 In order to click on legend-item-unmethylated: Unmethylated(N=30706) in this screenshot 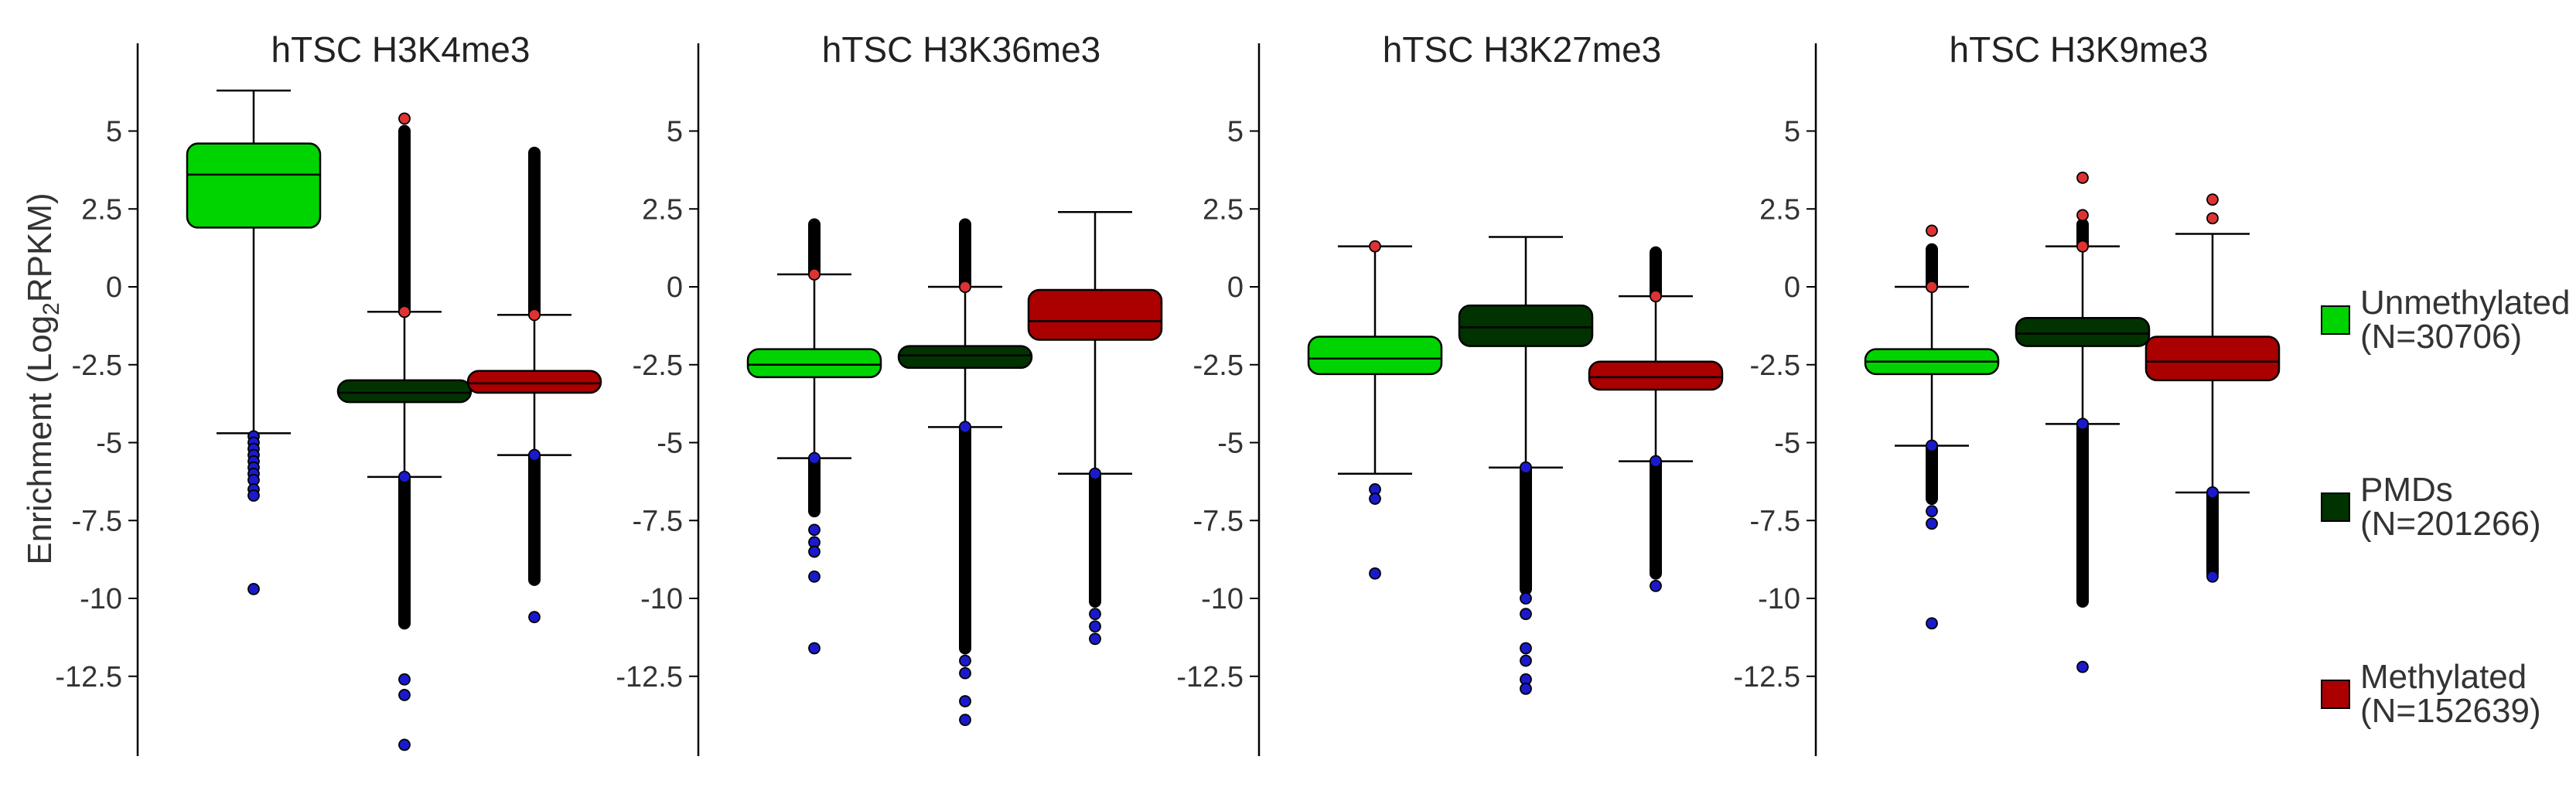, I will do `click(2446, 320)`.